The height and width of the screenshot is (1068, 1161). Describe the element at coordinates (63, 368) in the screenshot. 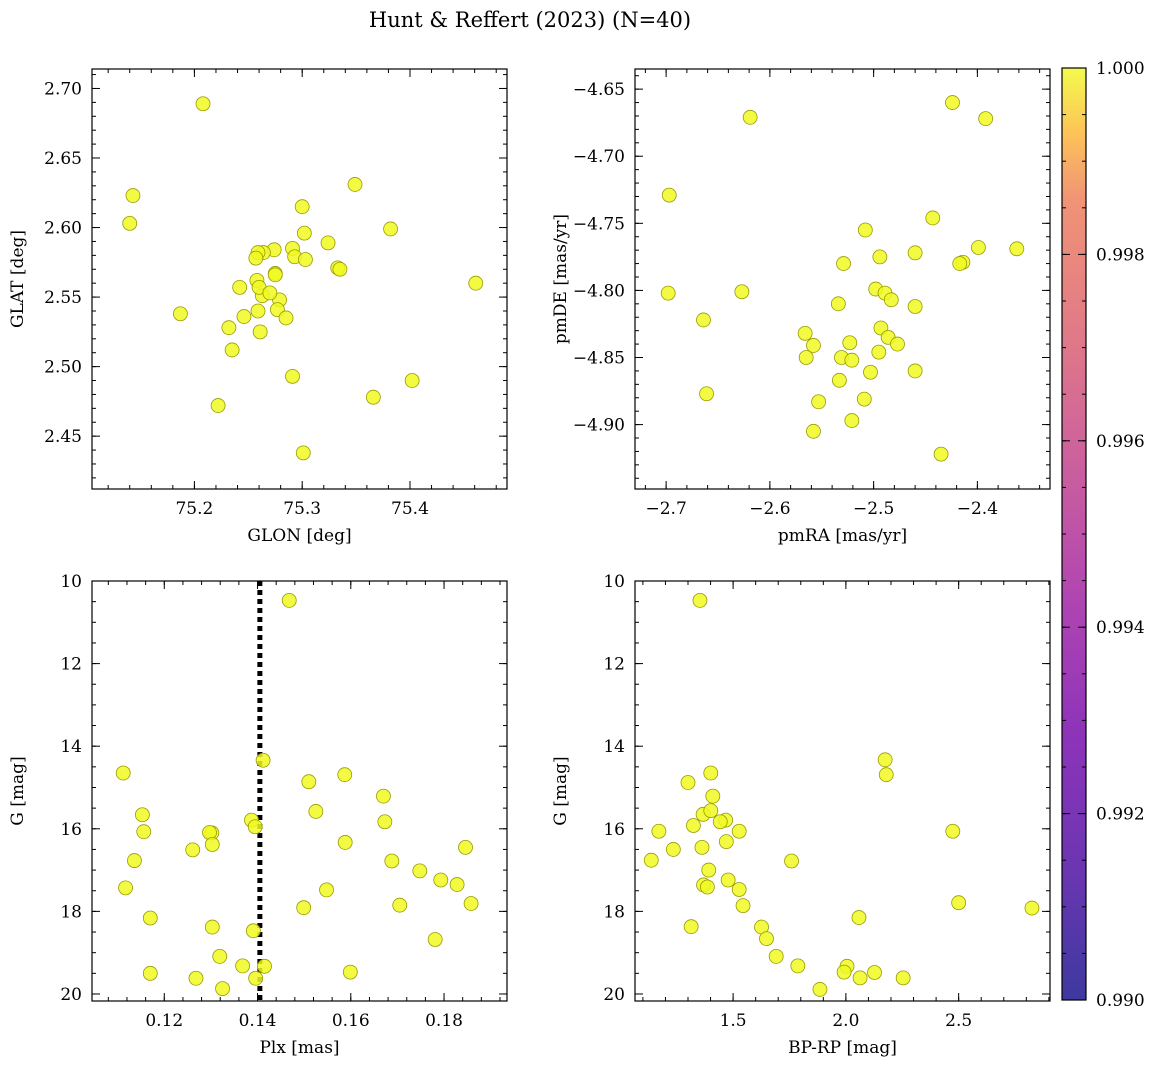

I see `y-tick-label: 2.50` at that location.